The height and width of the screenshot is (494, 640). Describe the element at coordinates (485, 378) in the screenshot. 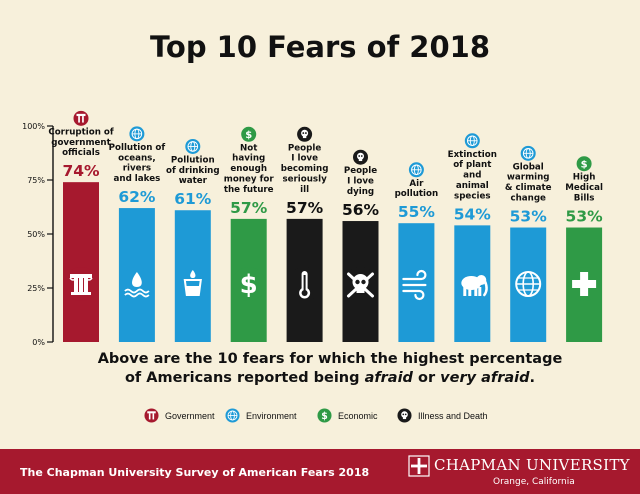

I see `caption-very-afraid: very afraid` at that location.